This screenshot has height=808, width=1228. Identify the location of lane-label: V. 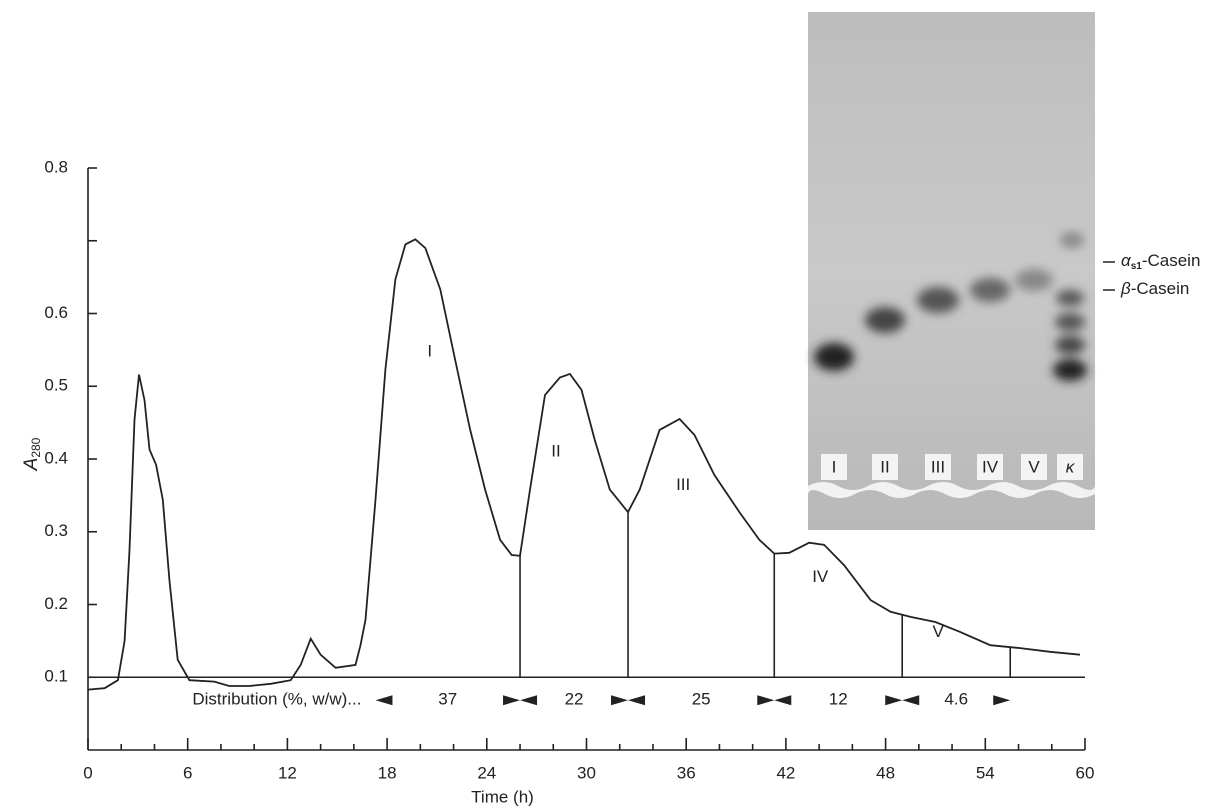
(1034, 466).